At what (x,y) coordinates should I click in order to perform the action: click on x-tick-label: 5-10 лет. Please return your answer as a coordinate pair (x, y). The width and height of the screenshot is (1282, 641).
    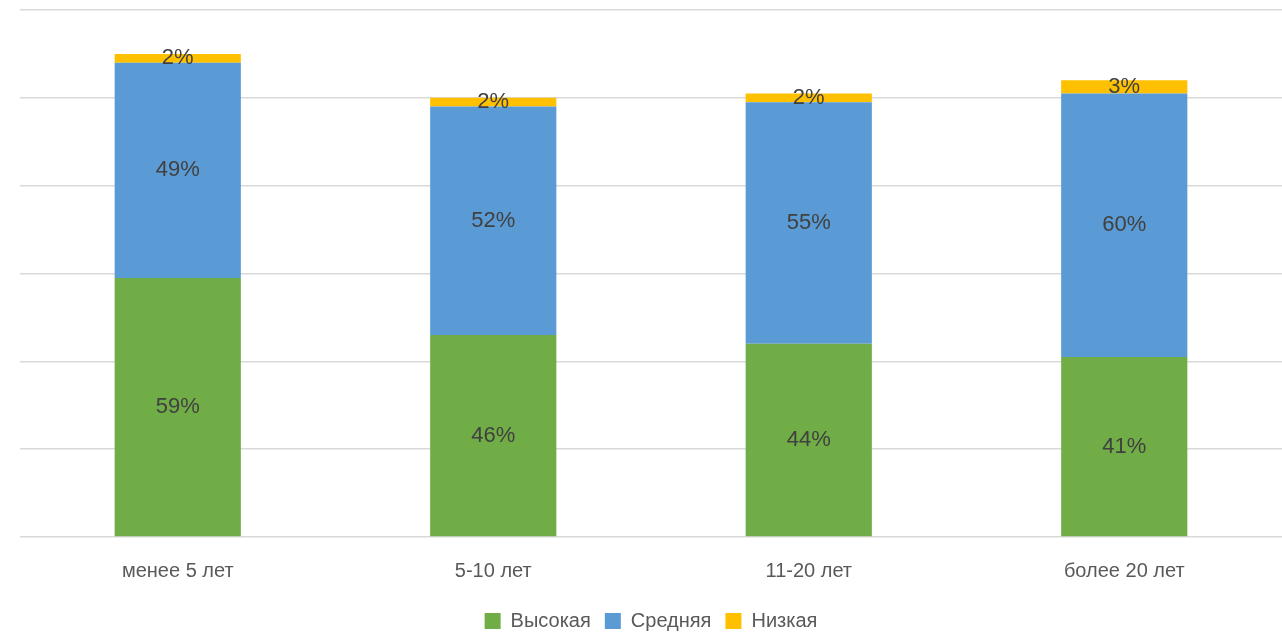
    Looking at the image, I should click on (493, 569).